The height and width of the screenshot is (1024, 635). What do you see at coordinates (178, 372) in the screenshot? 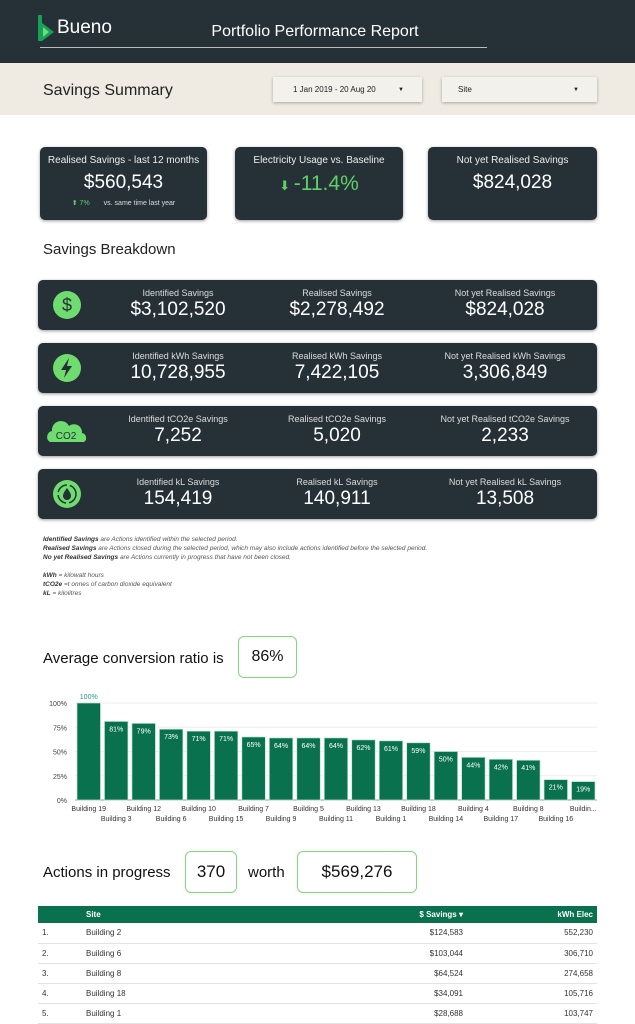
I see `metric-value: 10,728,955` at bounding box center [178, 372].